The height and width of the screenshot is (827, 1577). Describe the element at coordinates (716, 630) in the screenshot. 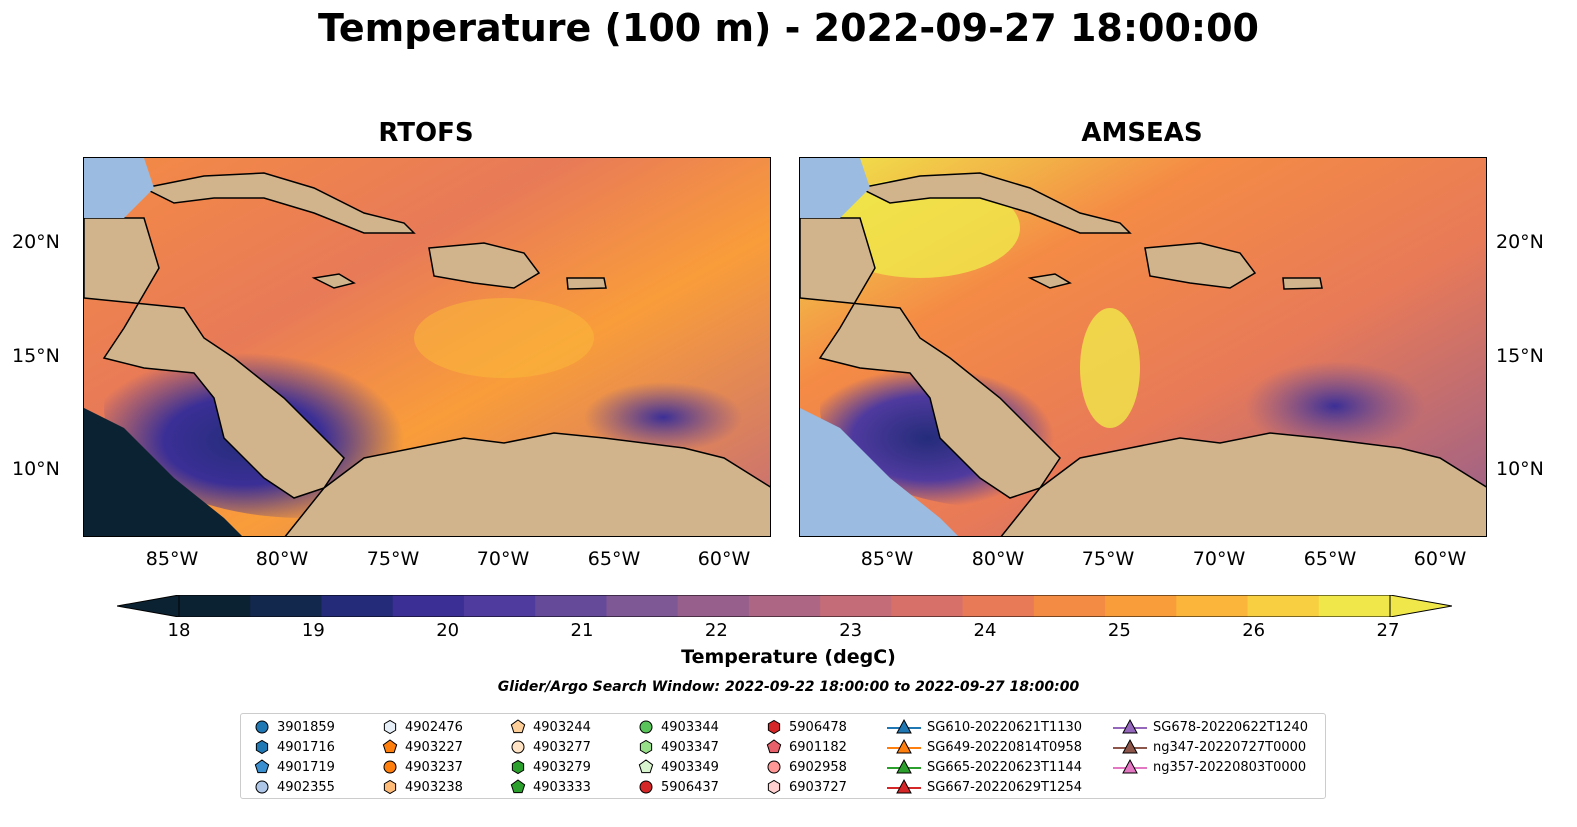

I see `colorbar-tick-label: 22` at that location.